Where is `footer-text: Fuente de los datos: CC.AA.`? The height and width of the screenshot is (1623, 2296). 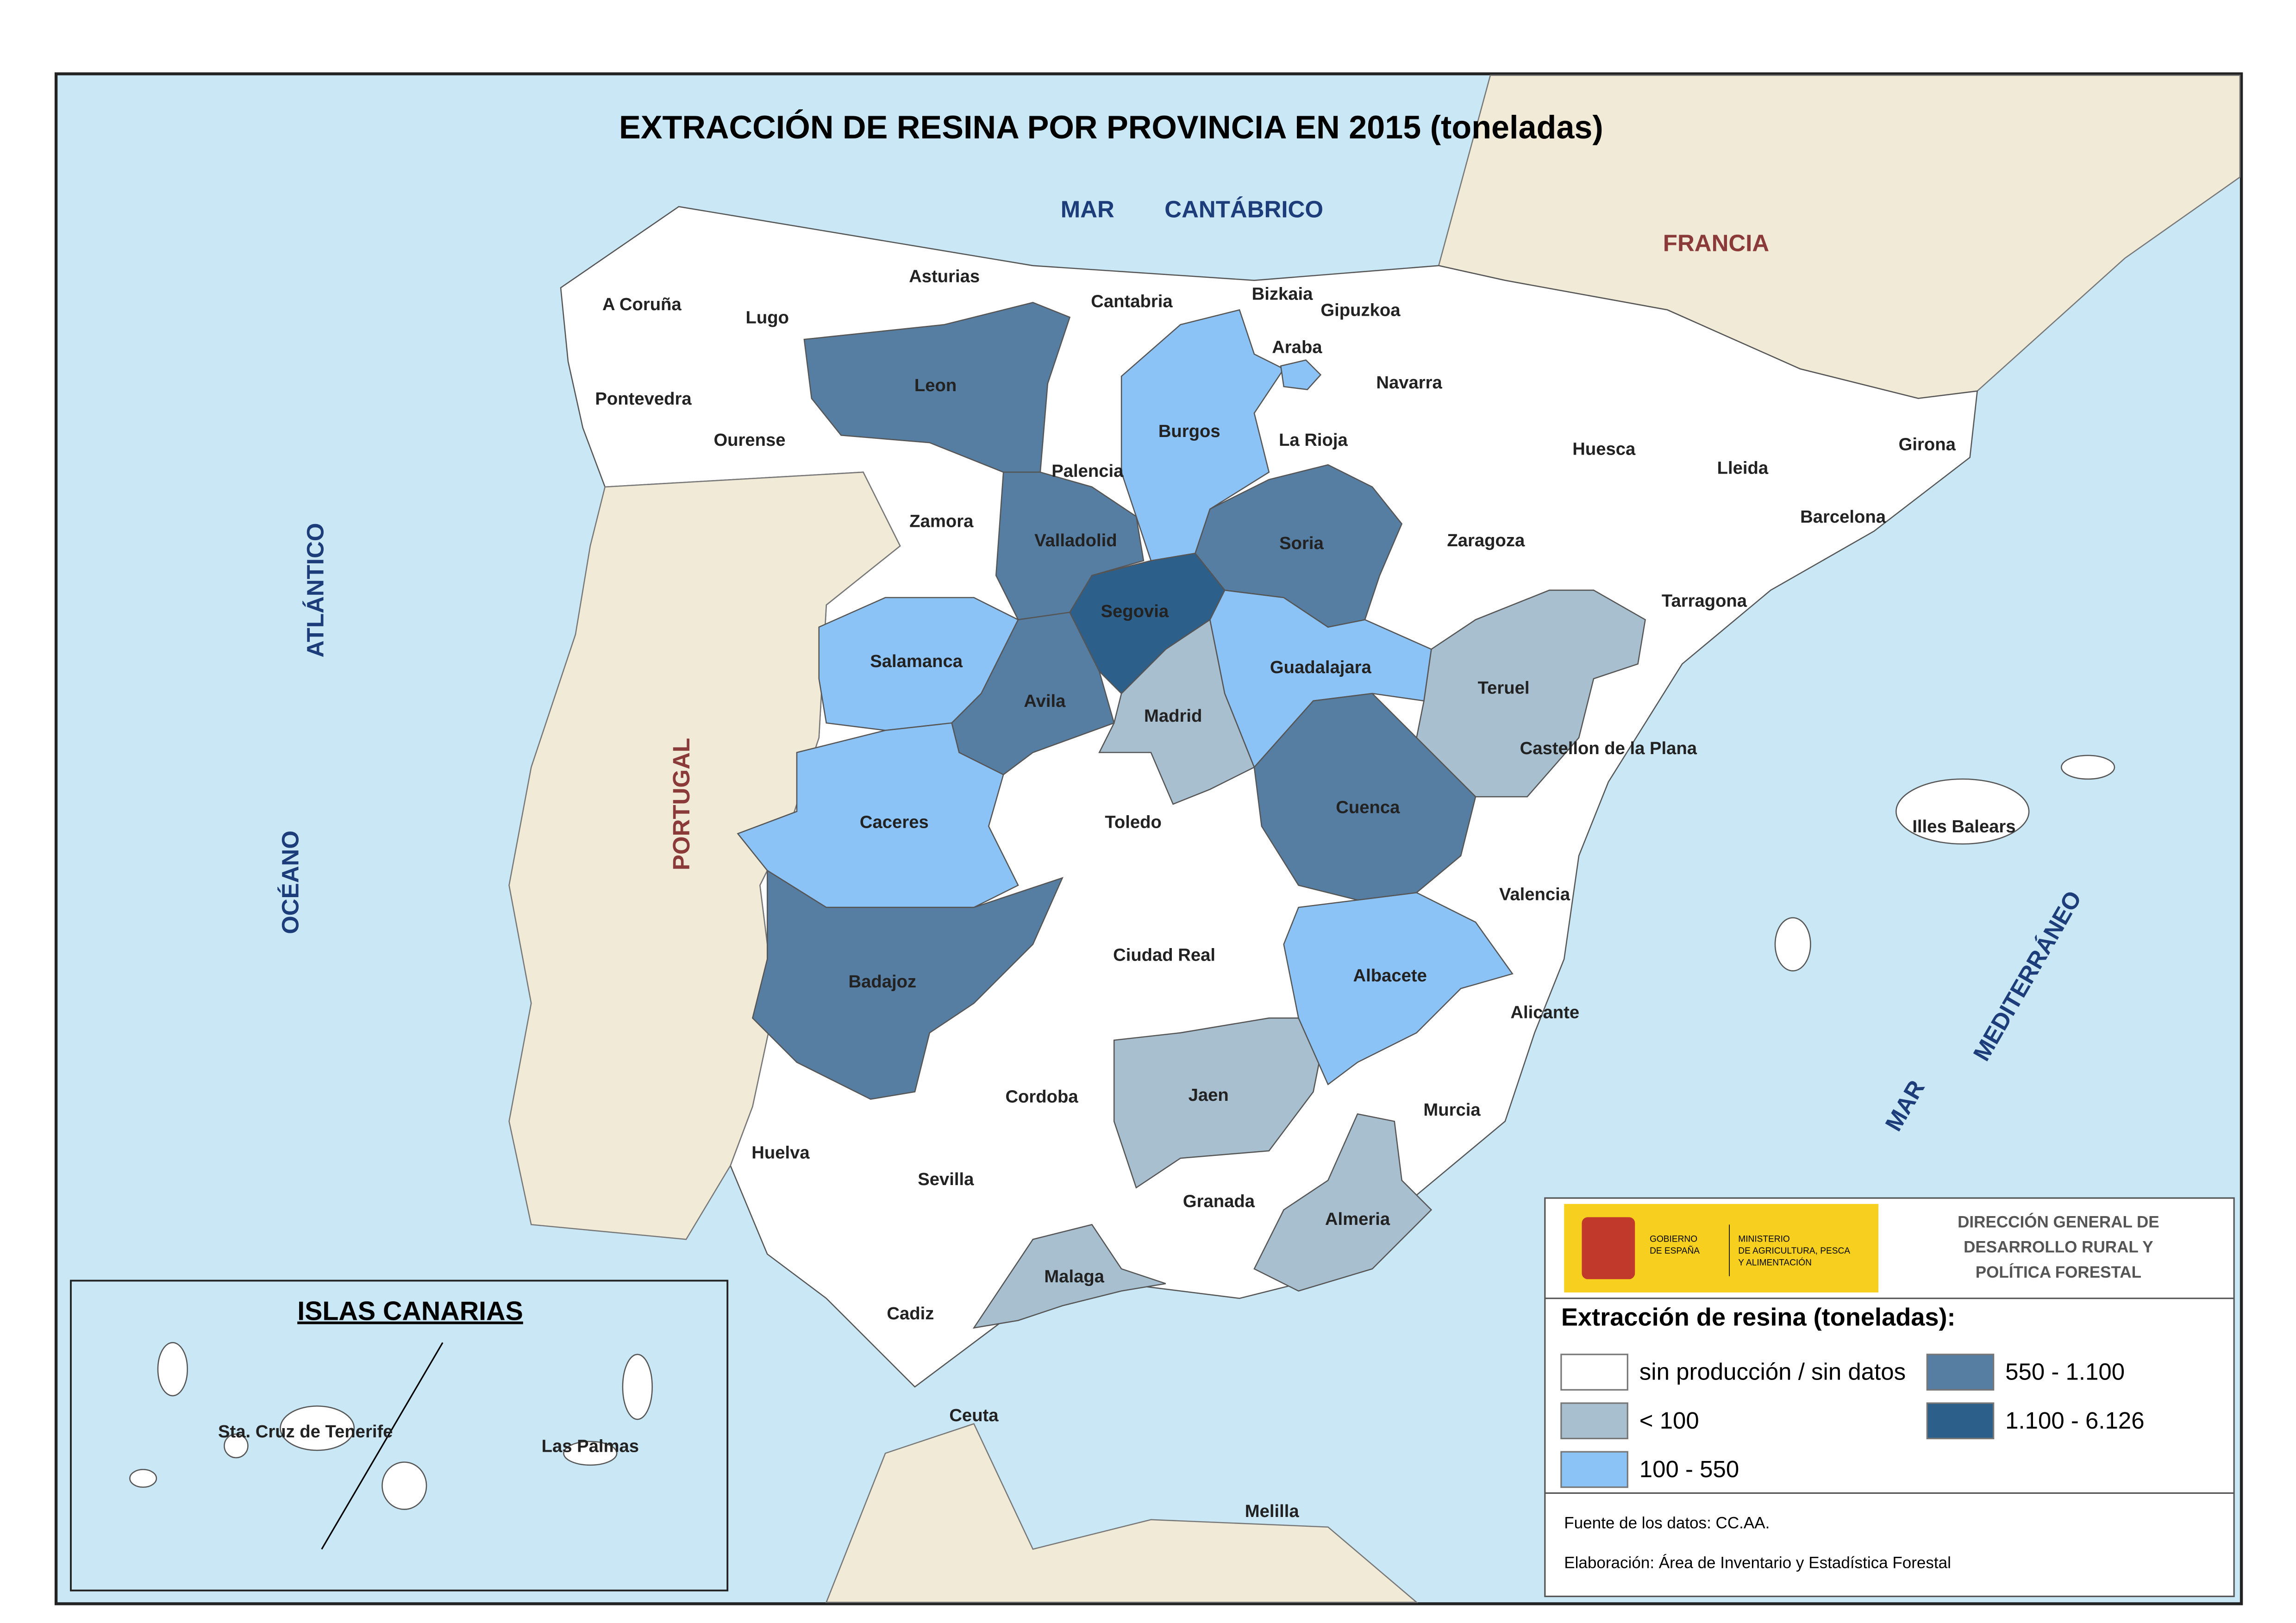
footer-text: Fuente de los datos: CC.AA. is located at coordinates (1667, 1523).